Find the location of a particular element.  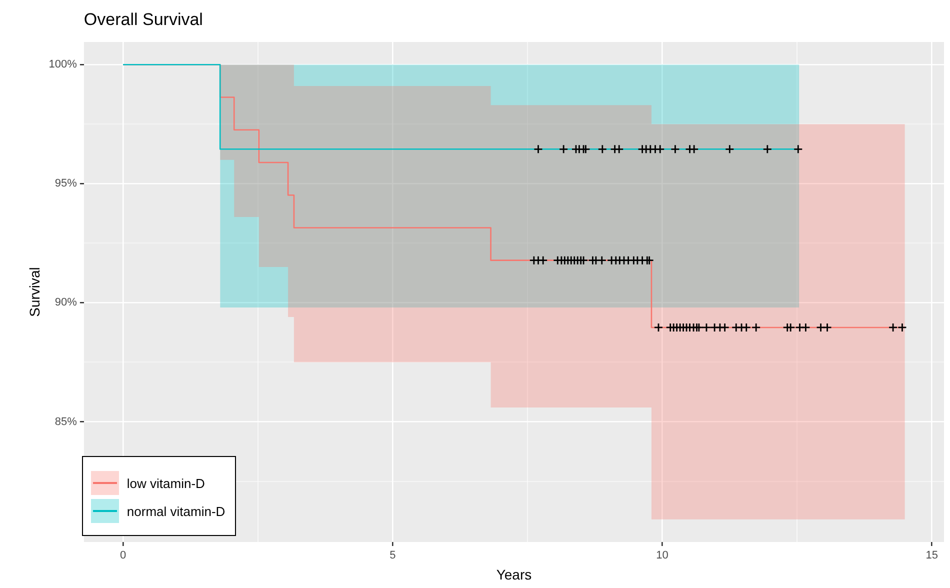

y-tick-label: 85% is located at coordinates (66, 422).